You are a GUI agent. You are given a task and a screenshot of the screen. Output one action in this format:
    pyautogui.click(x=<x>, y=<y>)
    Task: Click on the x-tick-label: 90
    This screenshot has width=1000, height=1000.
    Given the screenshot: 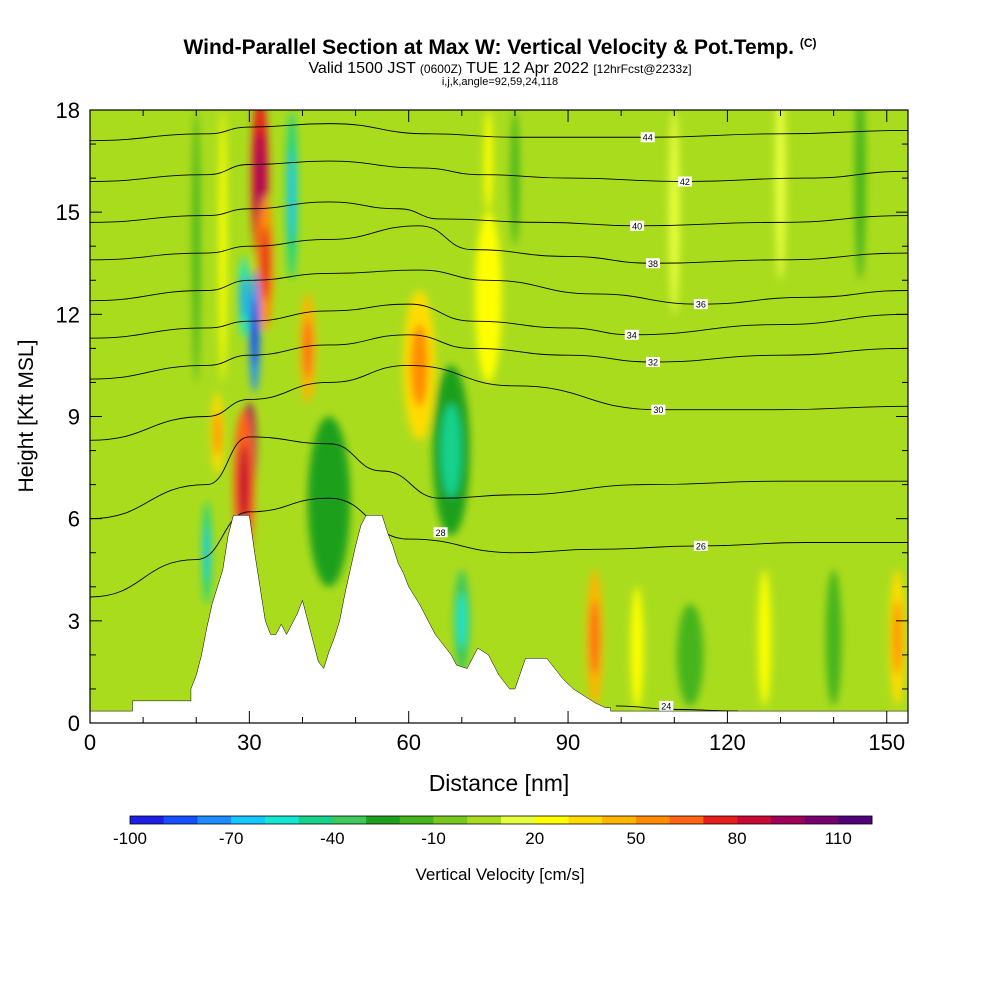 What is the action you would take?
    pyautogui.click(x=568, y=742)
    